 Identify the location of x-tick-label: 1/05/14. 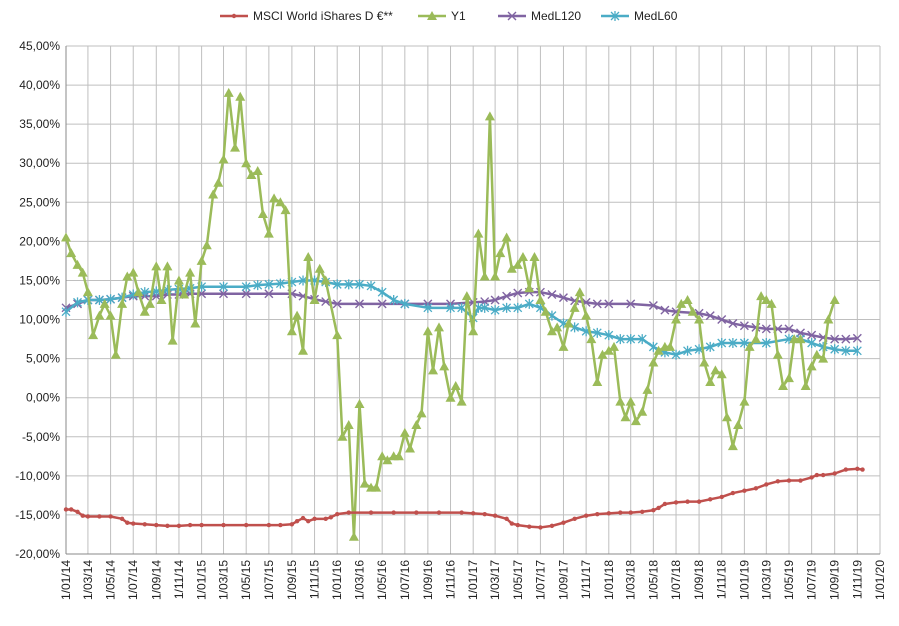
(111, 580).